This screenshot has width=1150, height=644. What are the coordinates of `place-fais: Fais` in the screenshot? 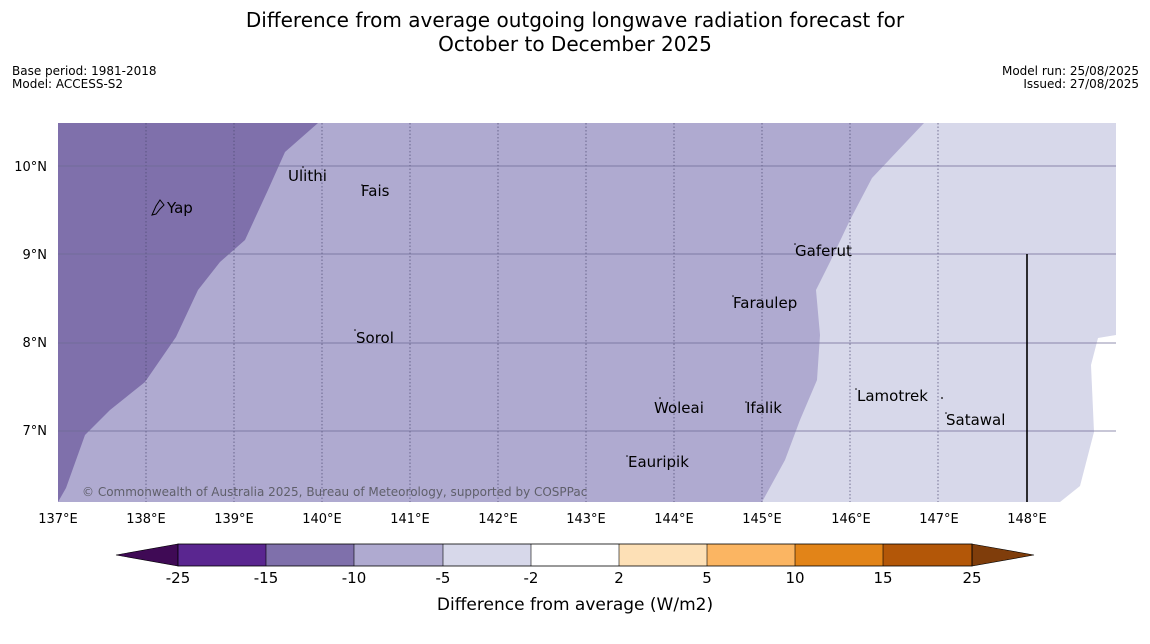 It's located at (375, 191).